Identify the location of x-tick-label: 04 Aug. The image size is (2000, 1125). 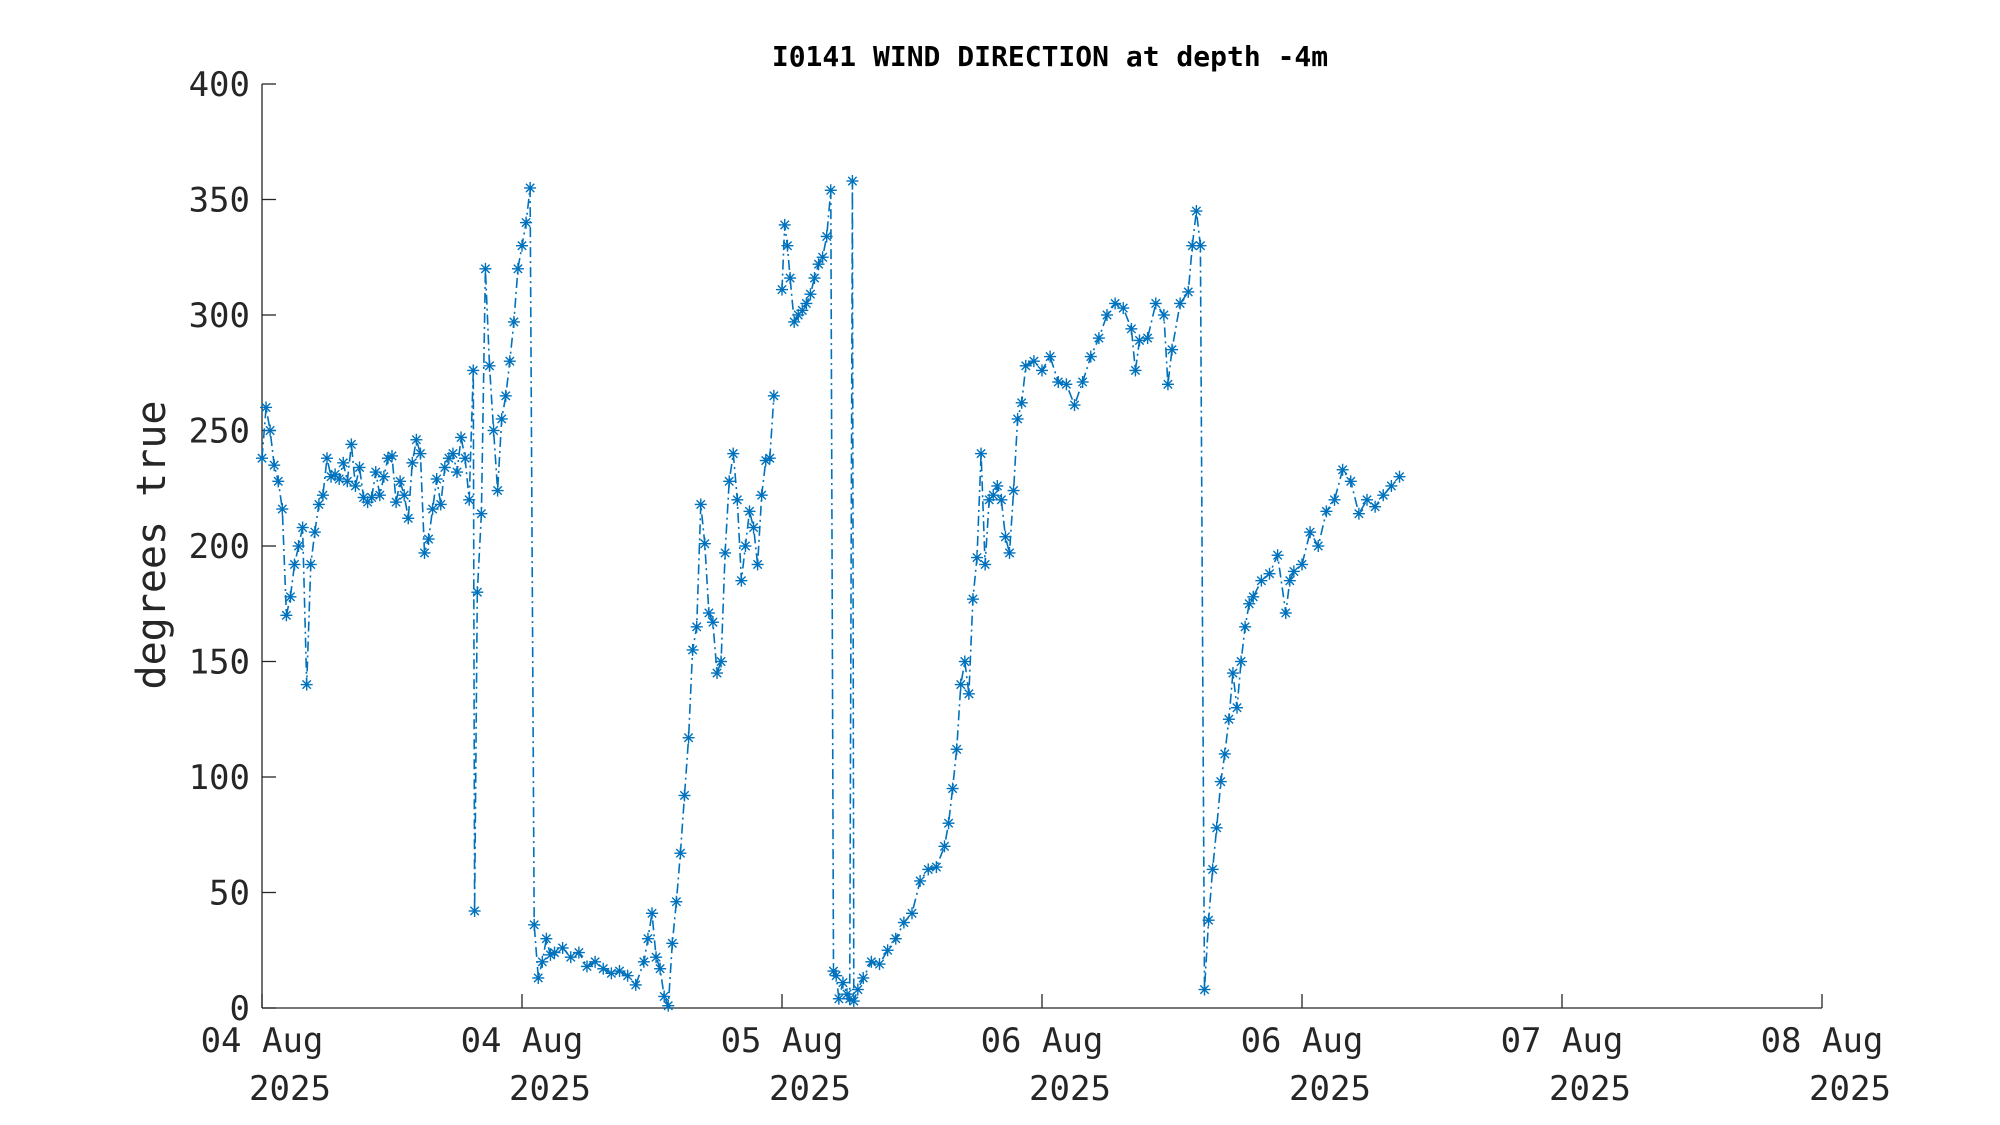
(522, 1041).